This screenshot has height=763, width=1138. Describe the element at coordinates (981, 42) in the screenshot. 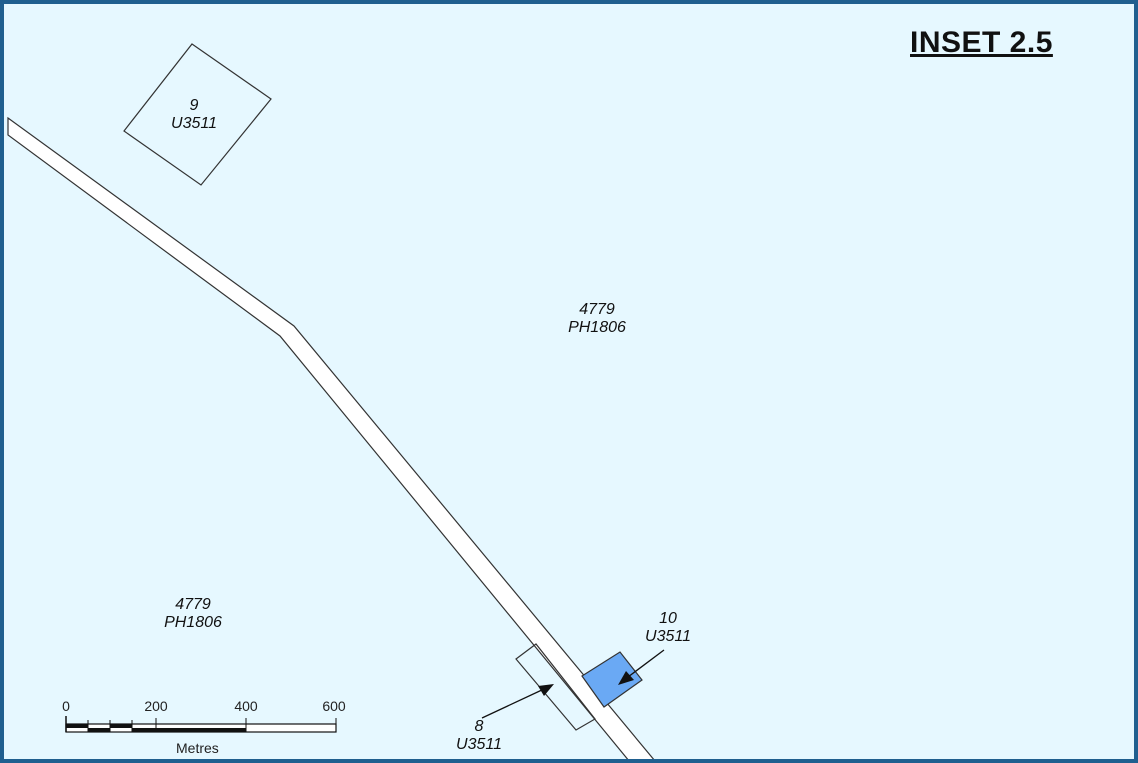

I see `inset-title: INSET 2.5` at that location.